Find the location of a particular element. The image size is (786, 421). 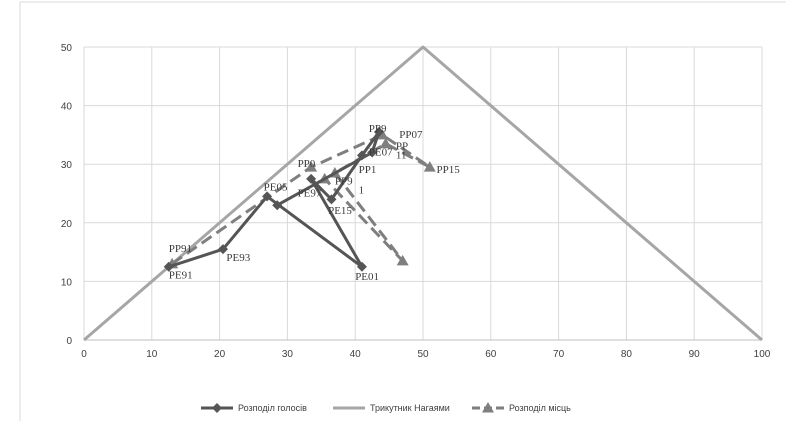

y-tick-label: 30 is located at coordinates (67, 165).